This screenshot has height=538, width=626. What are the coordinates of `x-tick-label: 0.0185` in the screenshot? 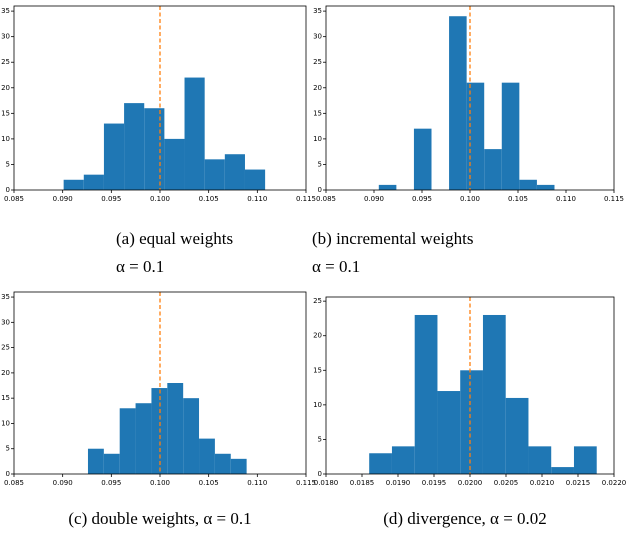 It's located at (362, 483).